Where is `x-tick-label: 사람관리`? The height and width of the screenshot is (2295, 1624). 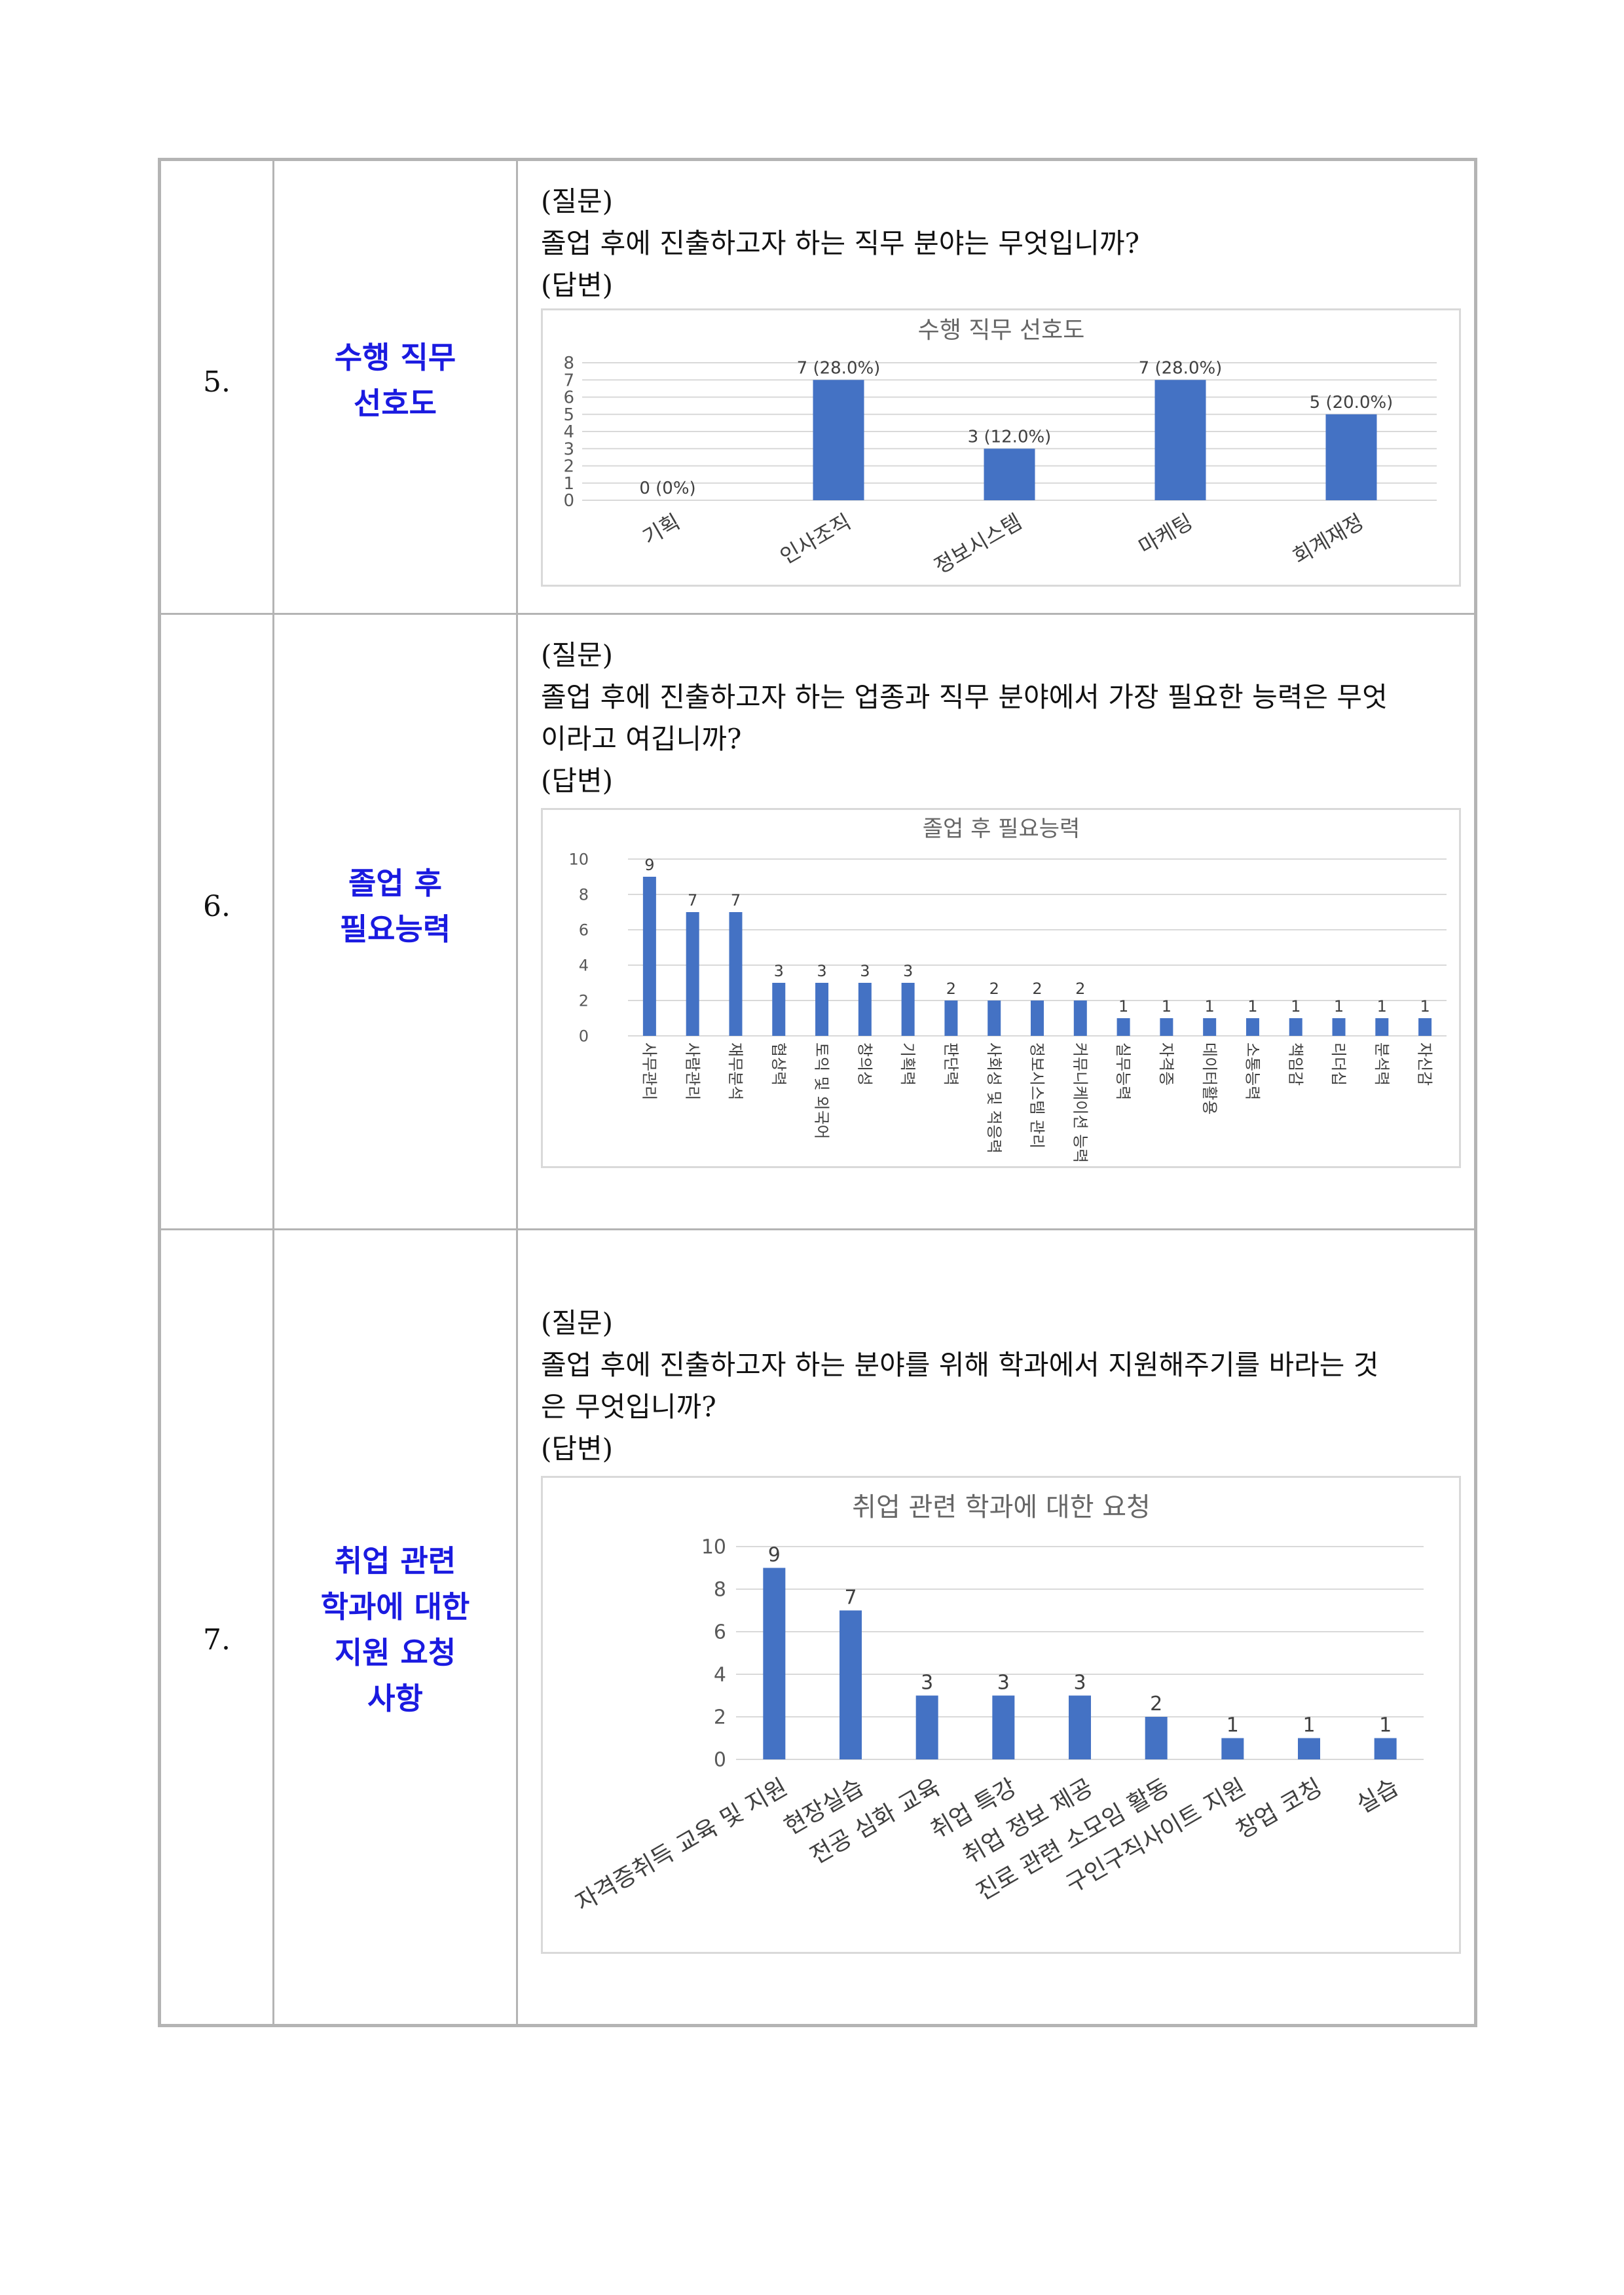
x-tick-label: 사람관리 is located at coordinates (692, 1071).